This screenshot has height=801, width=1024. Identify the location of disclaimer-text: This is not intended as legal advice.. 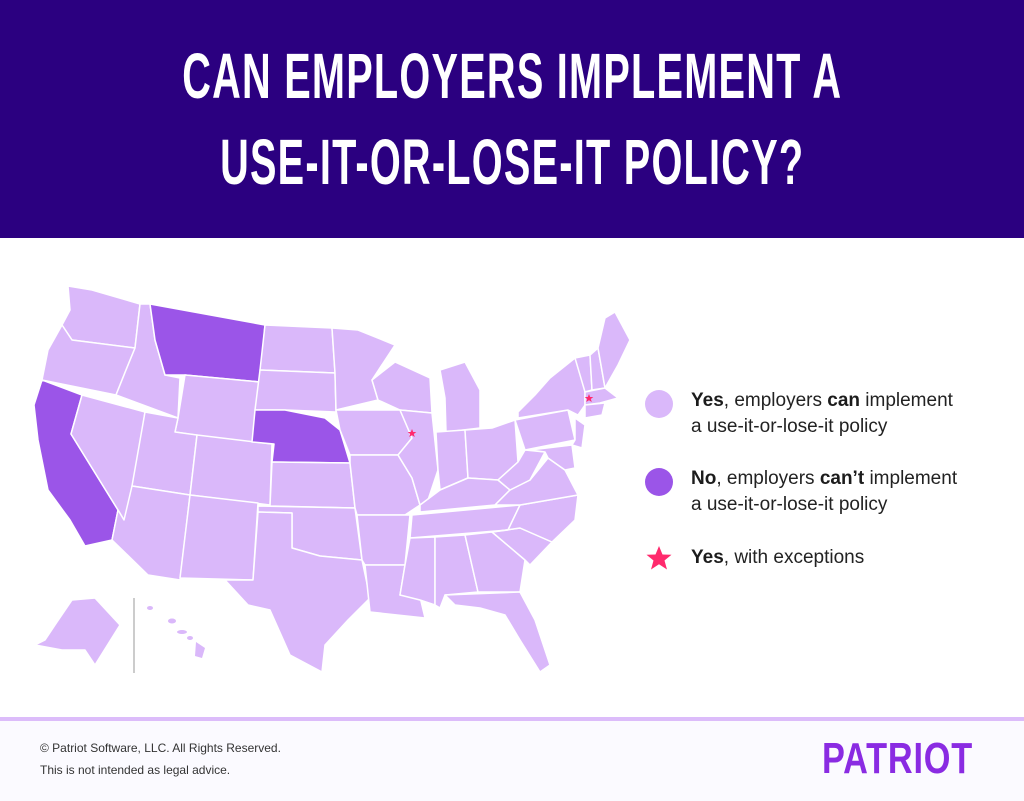
(135, 770).